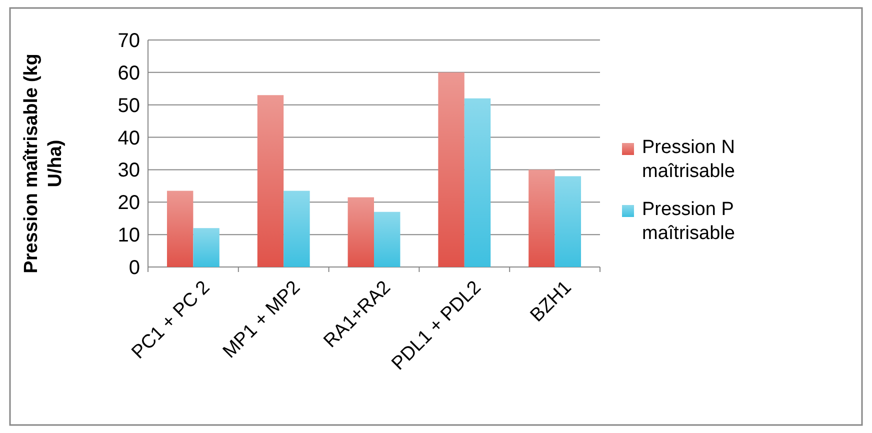 Image resolution: width=872 pixels, height=433 pixels. I want to click on y-tick-label: 20, so click(129, 203).